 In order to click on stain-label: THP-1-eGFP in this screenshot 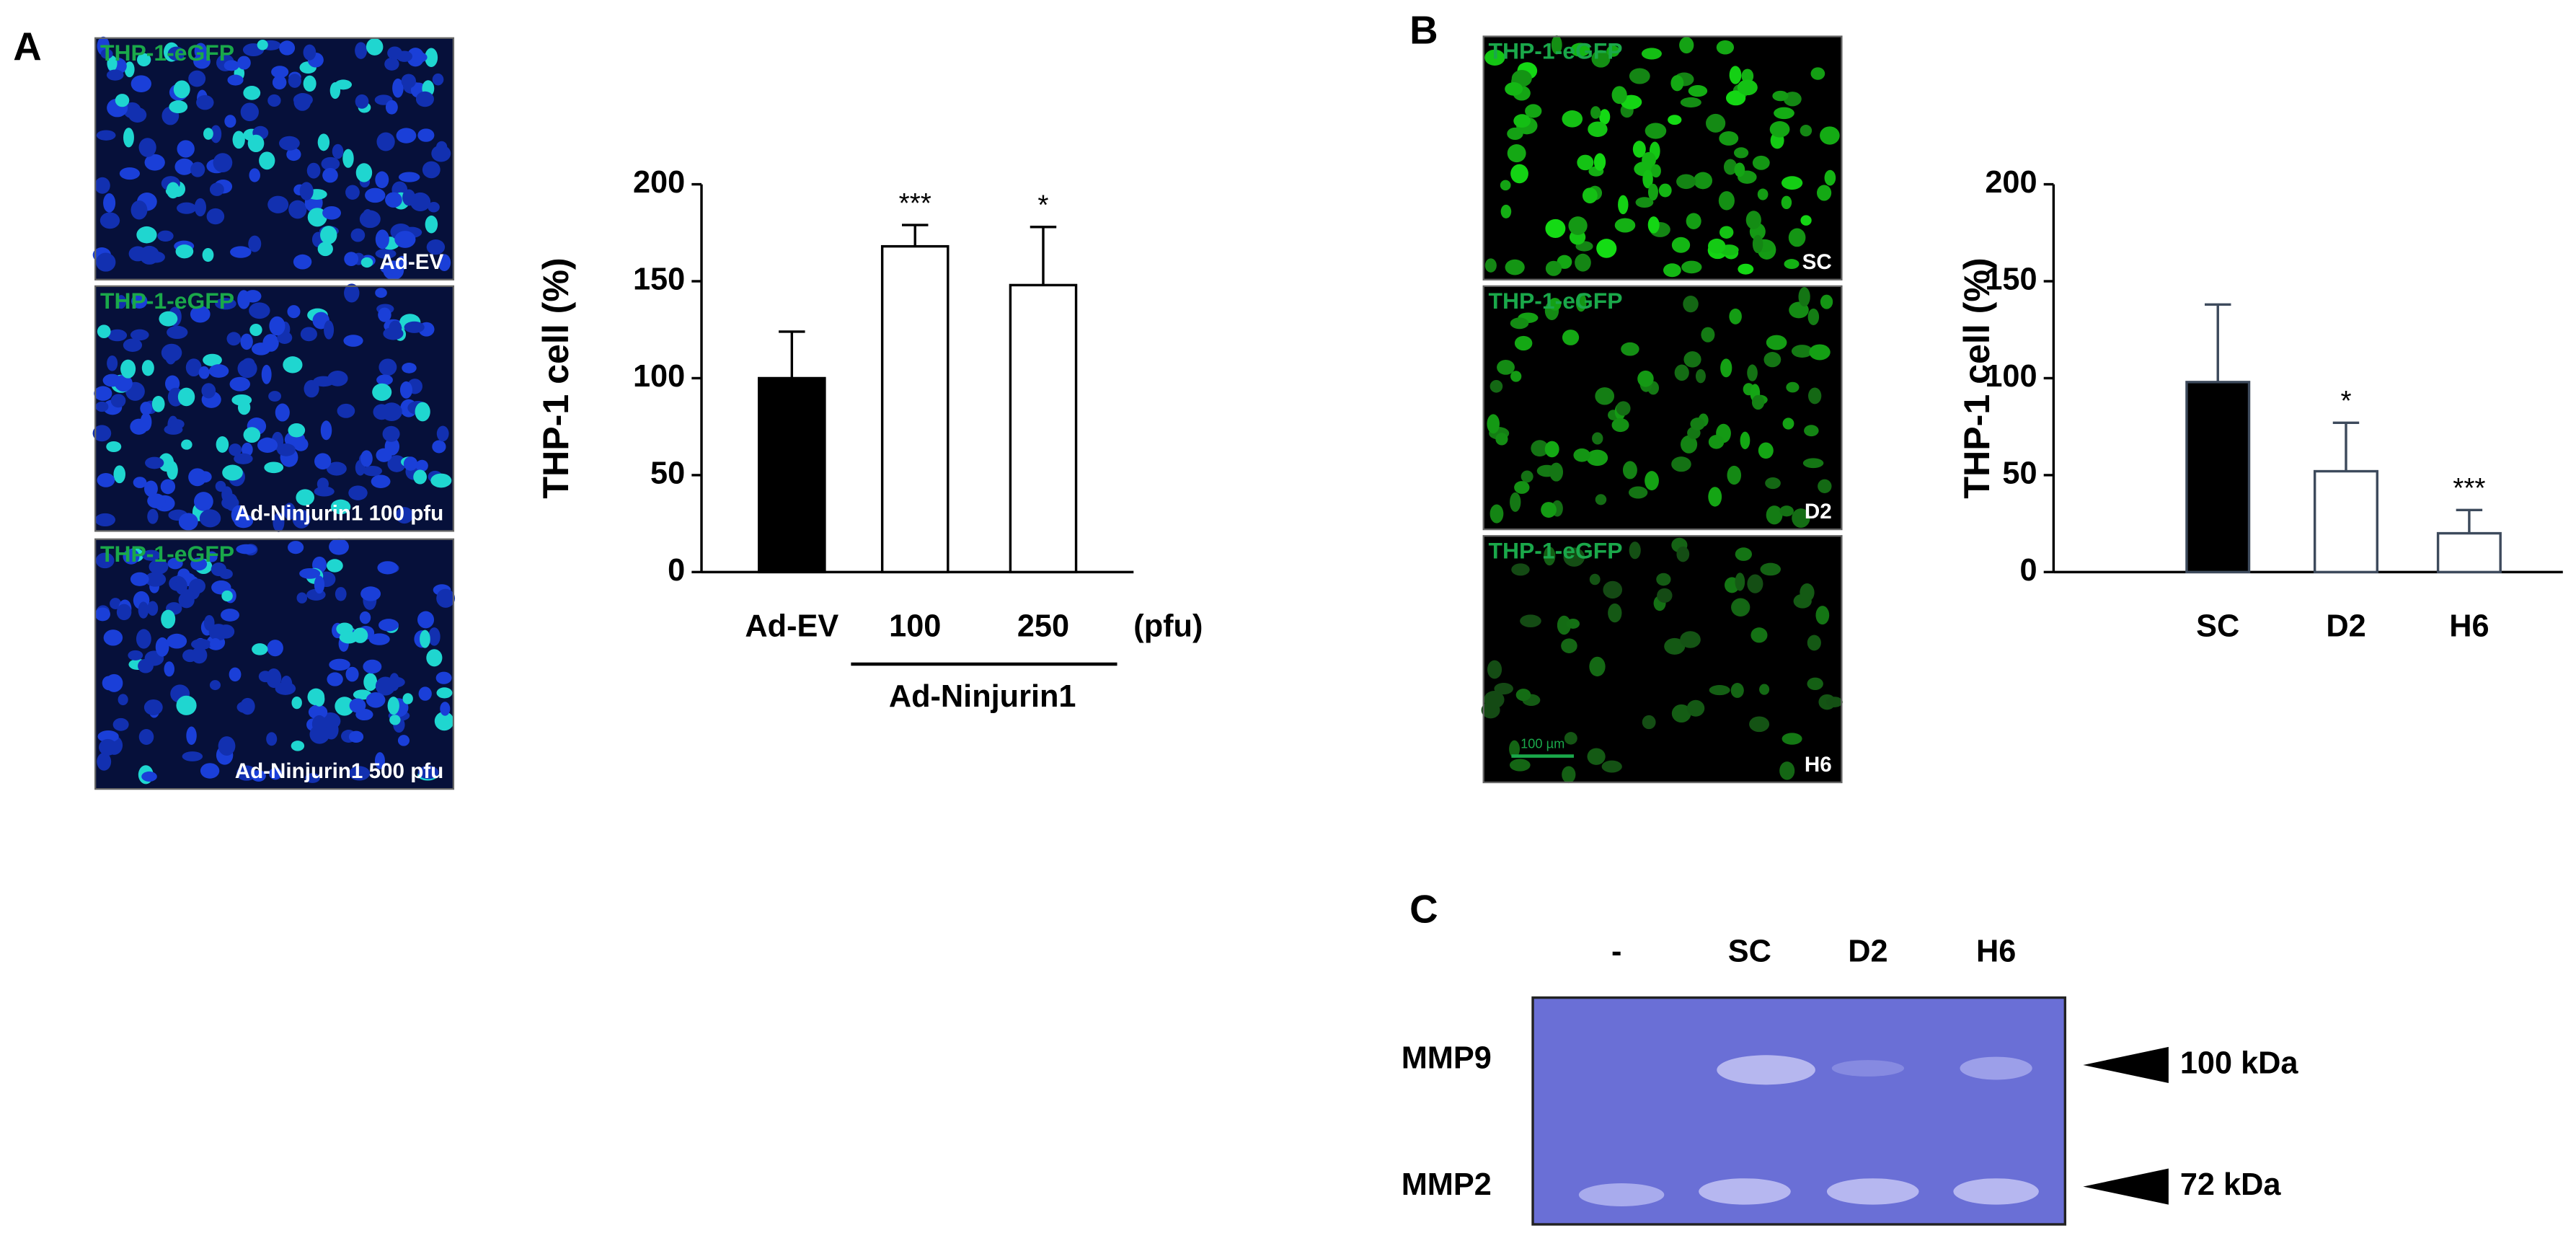, I will do `click(167, 53)`.